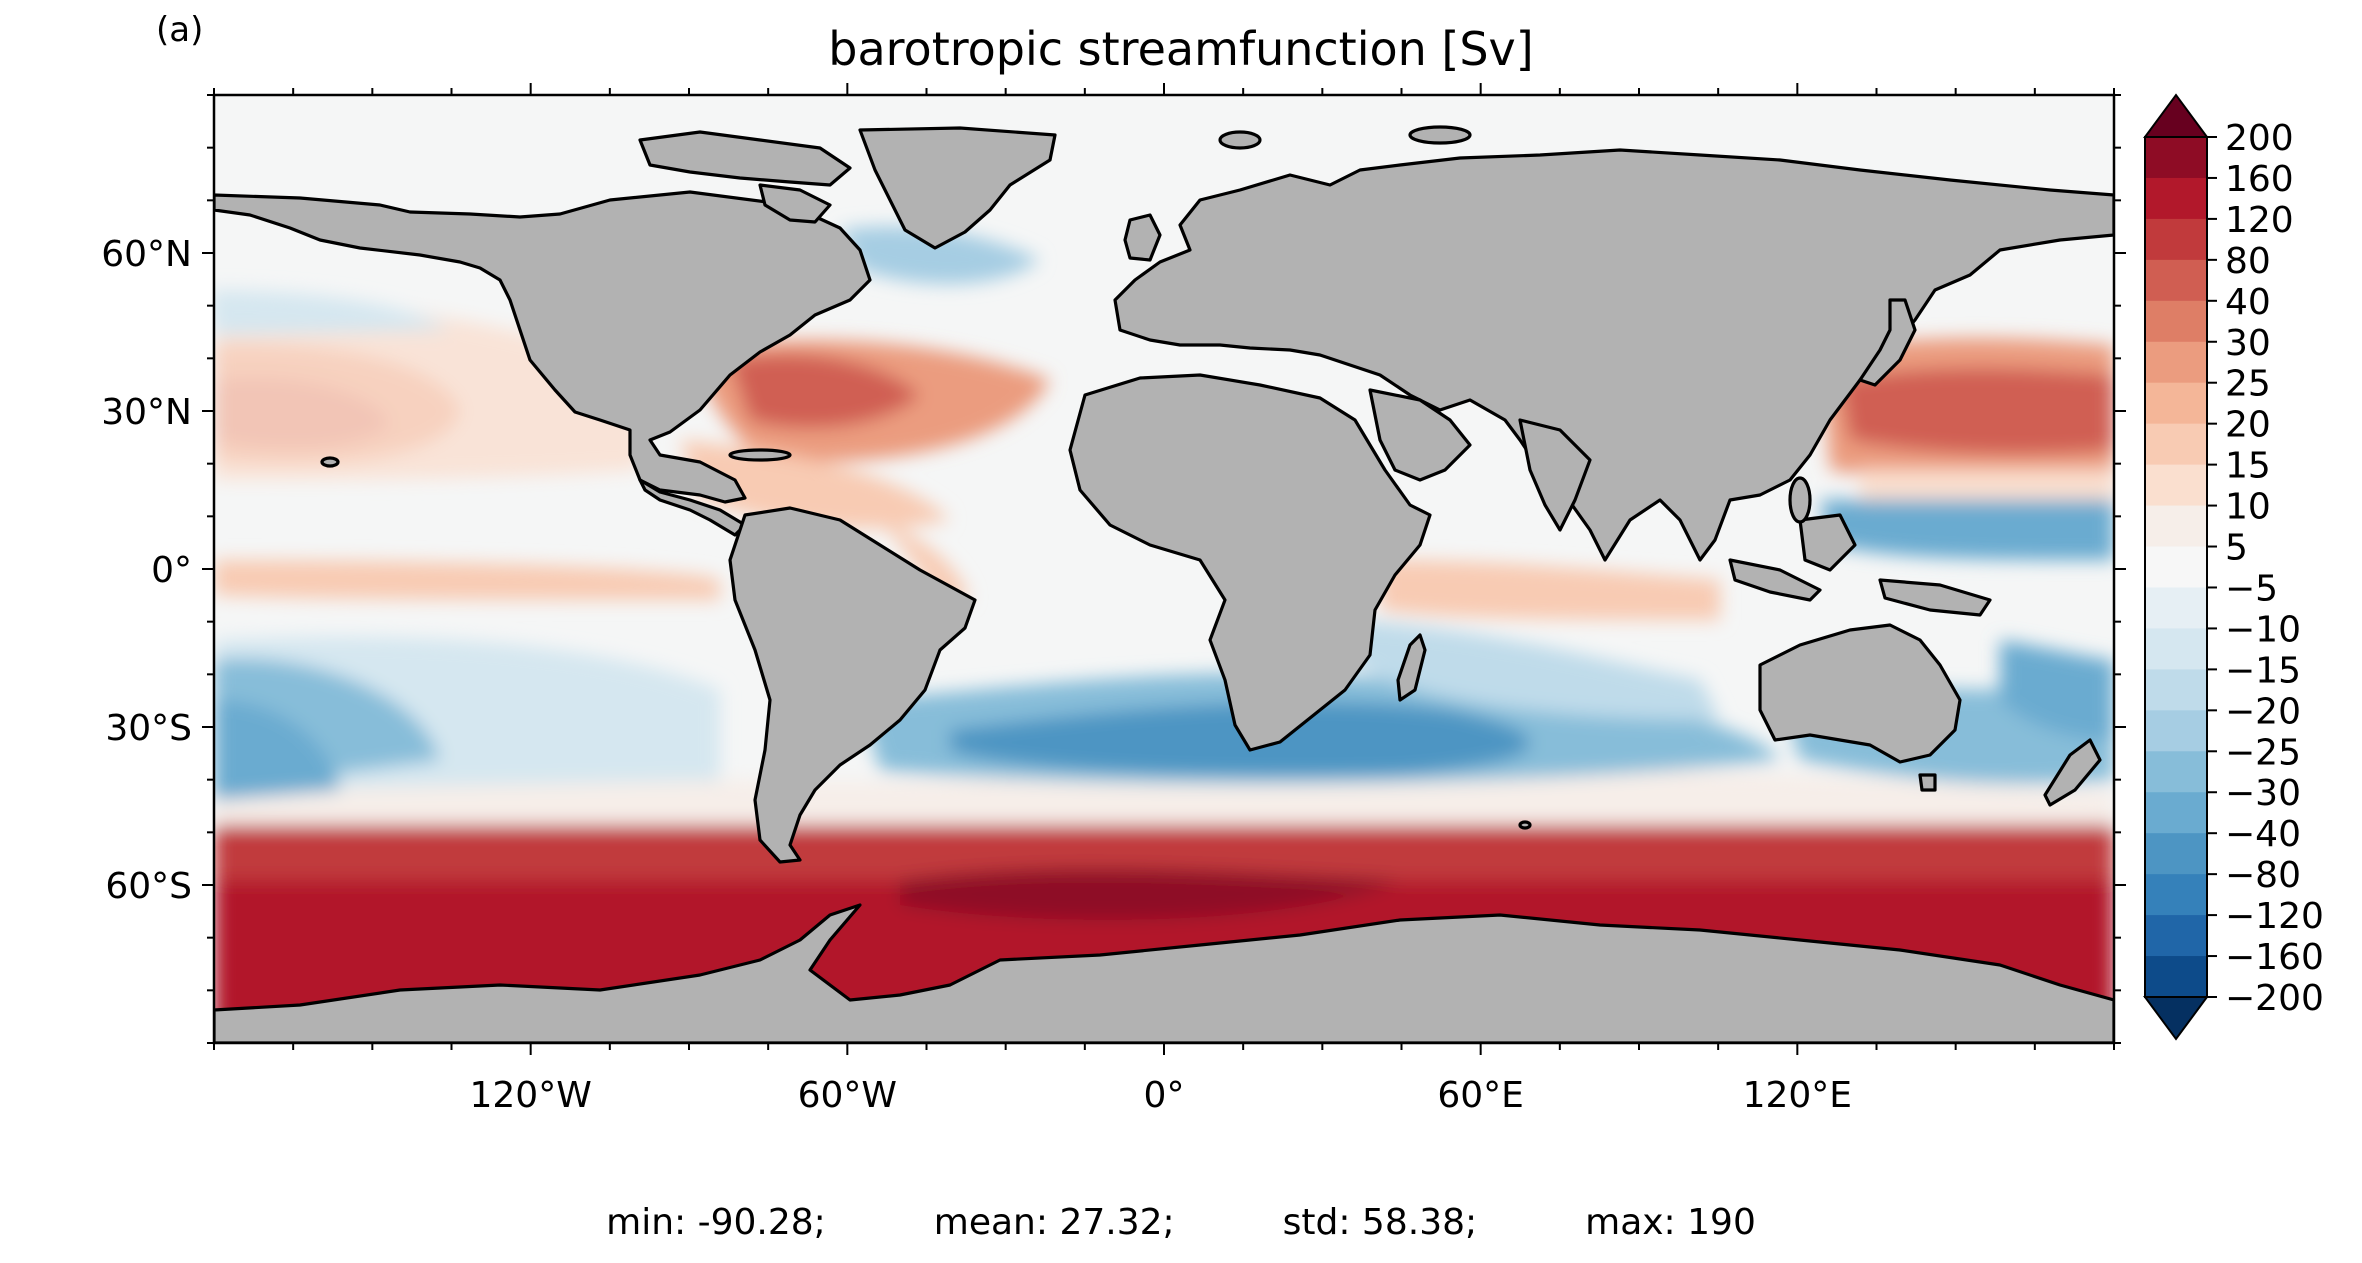 The height and width of the screenshot is (1263, 2362). I want to click on stat-max: max: 190, so click(1670, 1222).